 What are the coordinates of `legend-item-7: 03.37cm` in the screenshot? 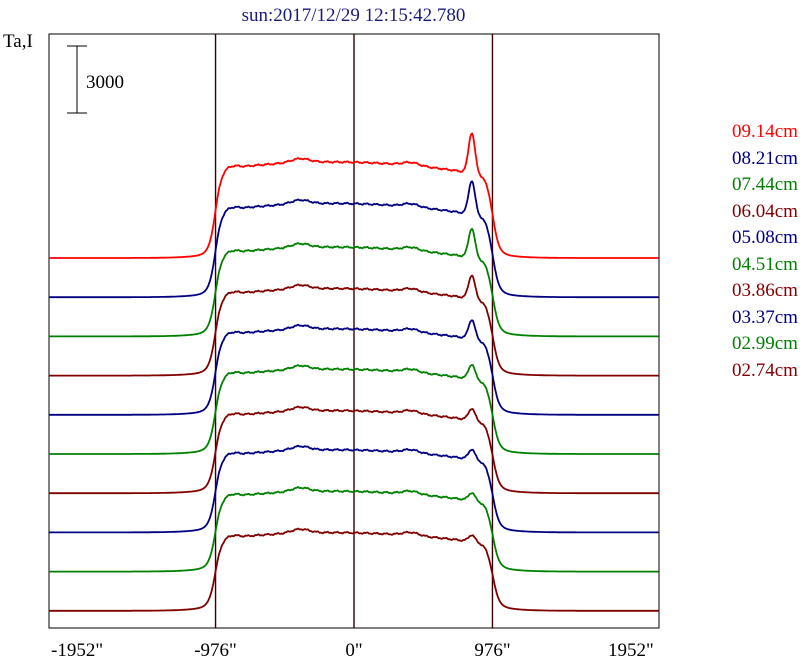 It's located at (765, 317).